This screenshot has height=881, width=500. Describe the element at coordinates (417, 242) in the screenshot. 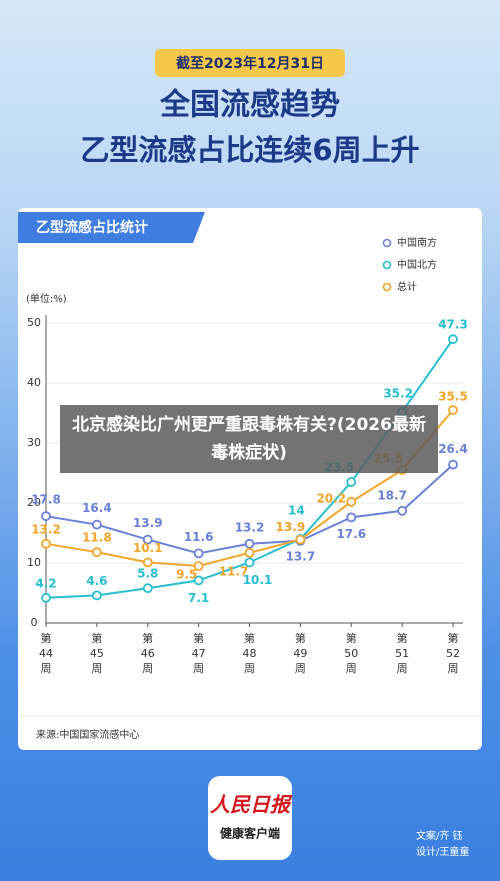

I see `legend-label: 中国南方` at that location.